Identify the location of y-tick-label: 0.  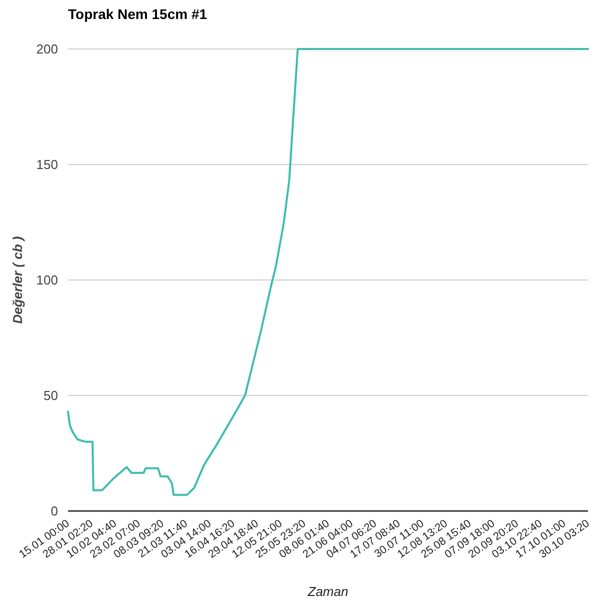
(54, 511).